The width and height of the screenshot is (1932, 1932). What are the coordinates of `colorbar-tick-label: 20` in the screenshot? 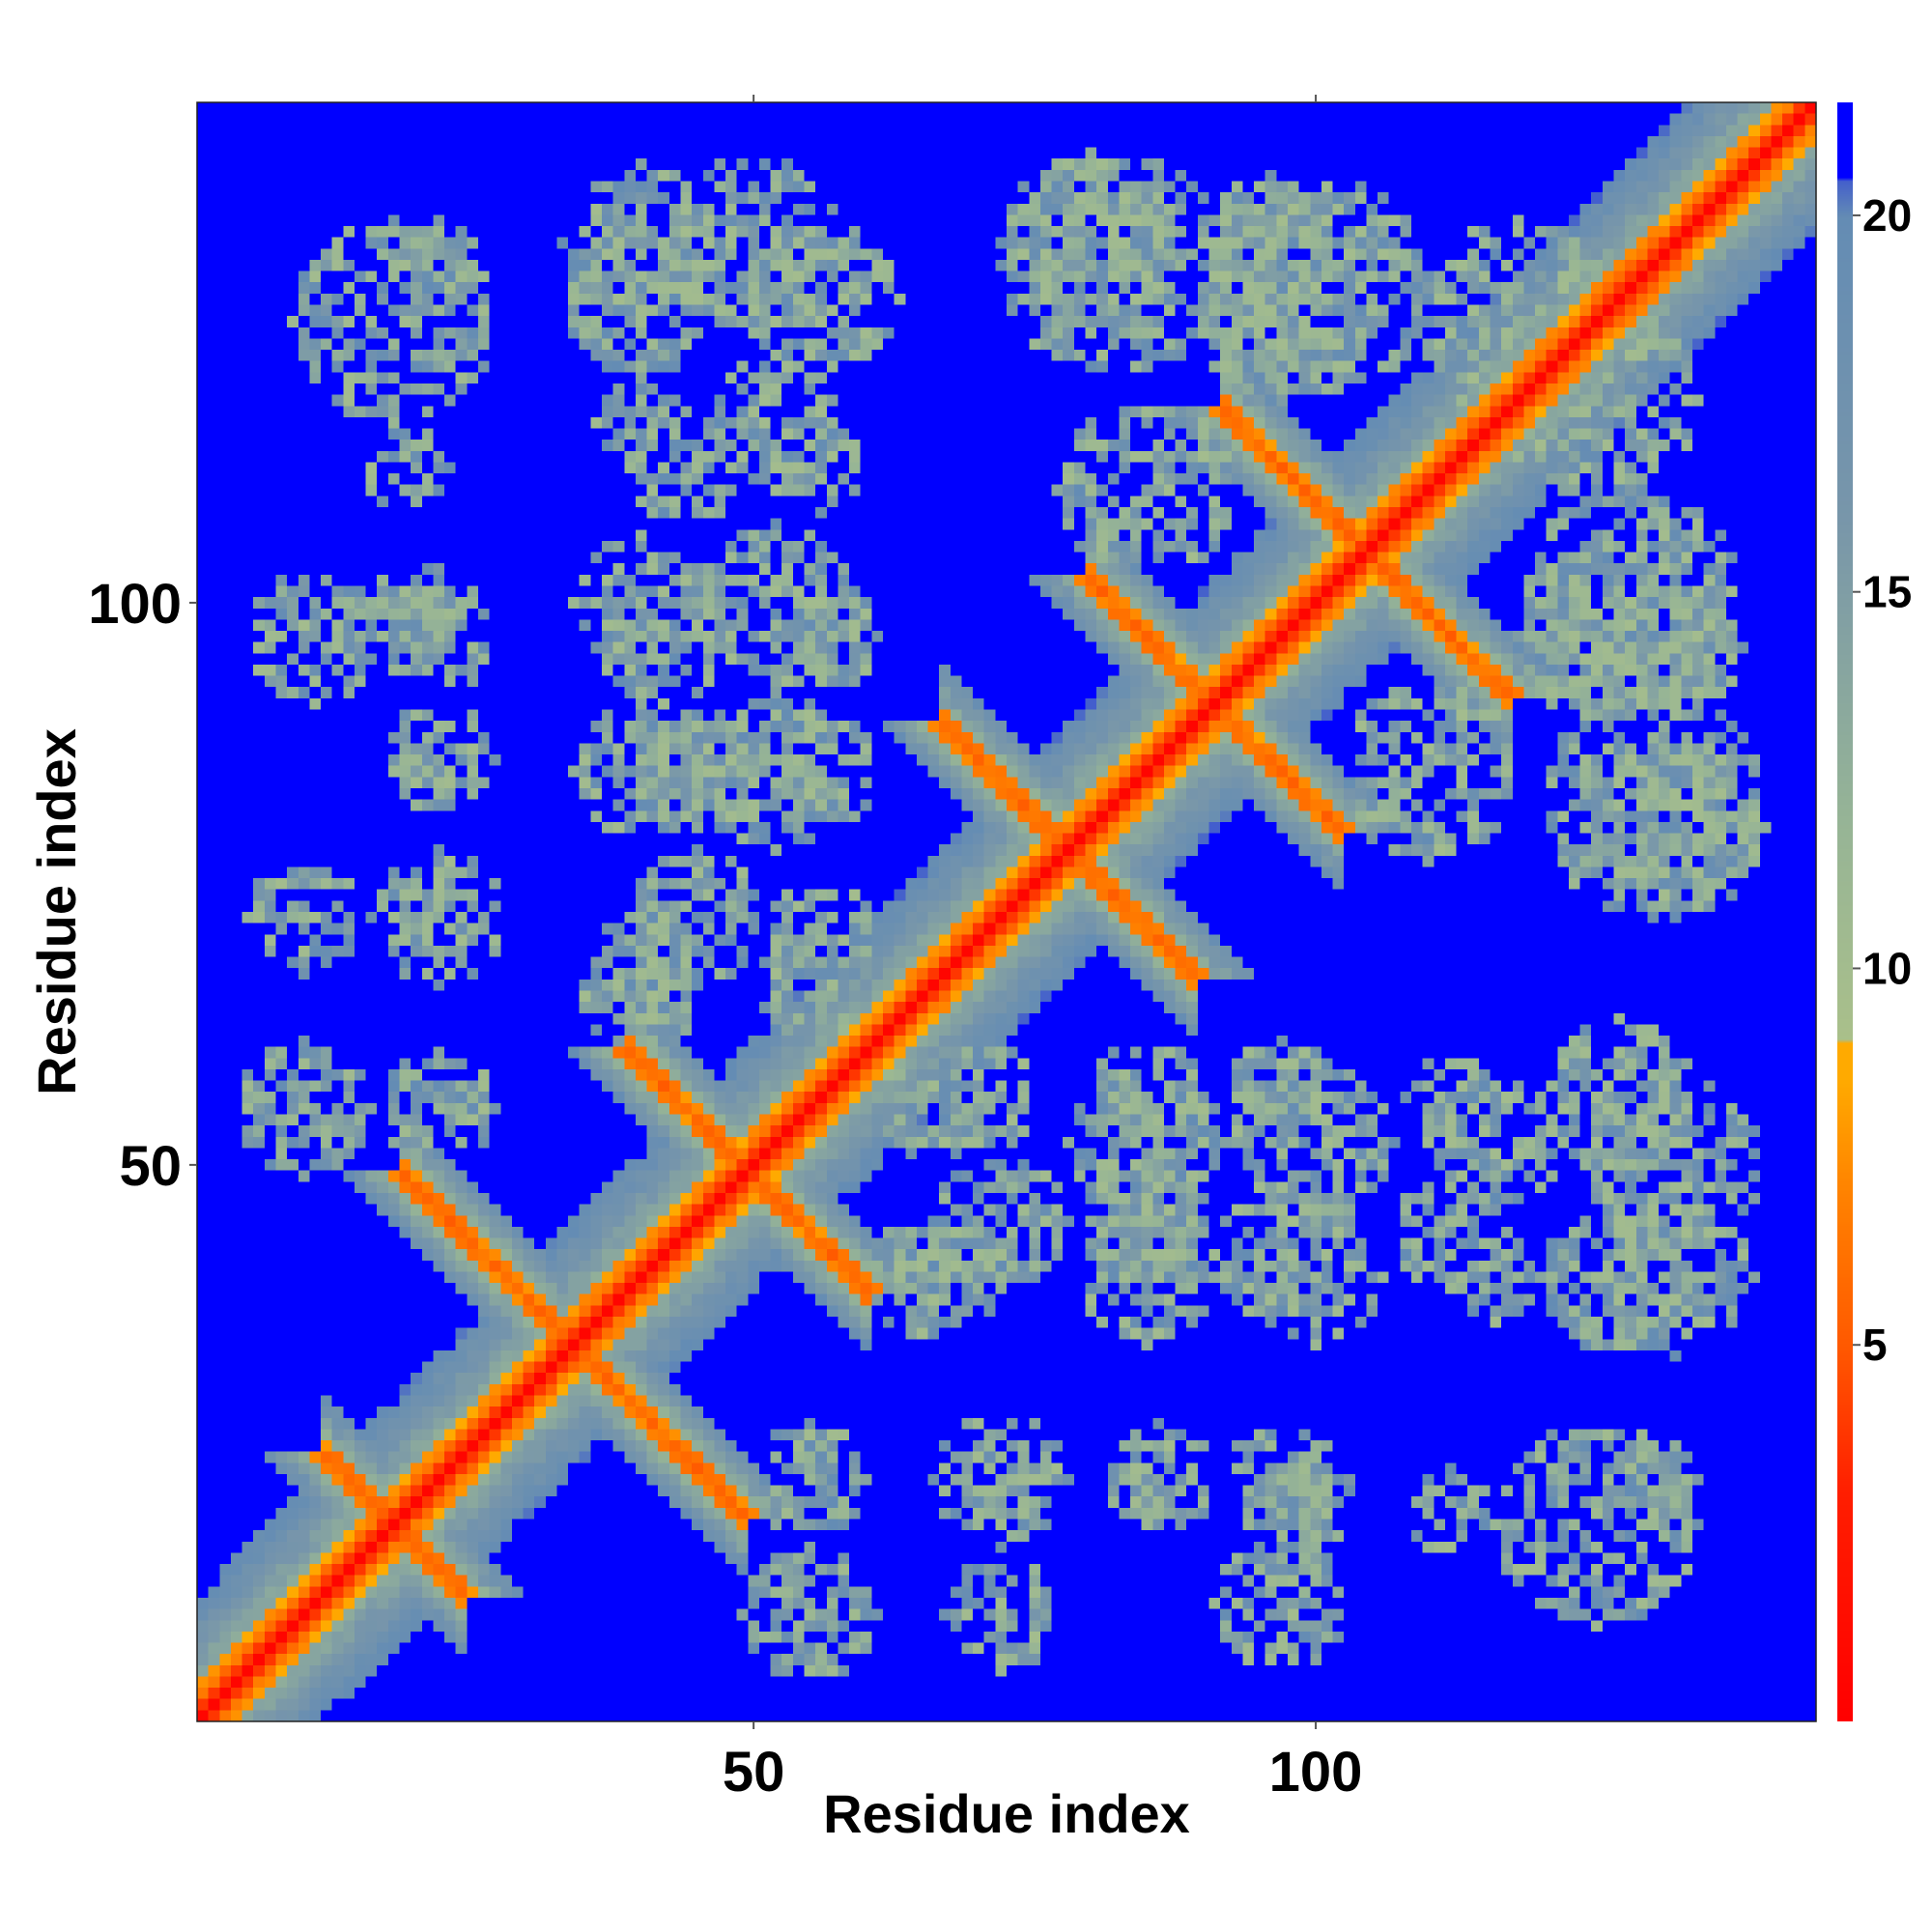 It's located at (1887, 215).